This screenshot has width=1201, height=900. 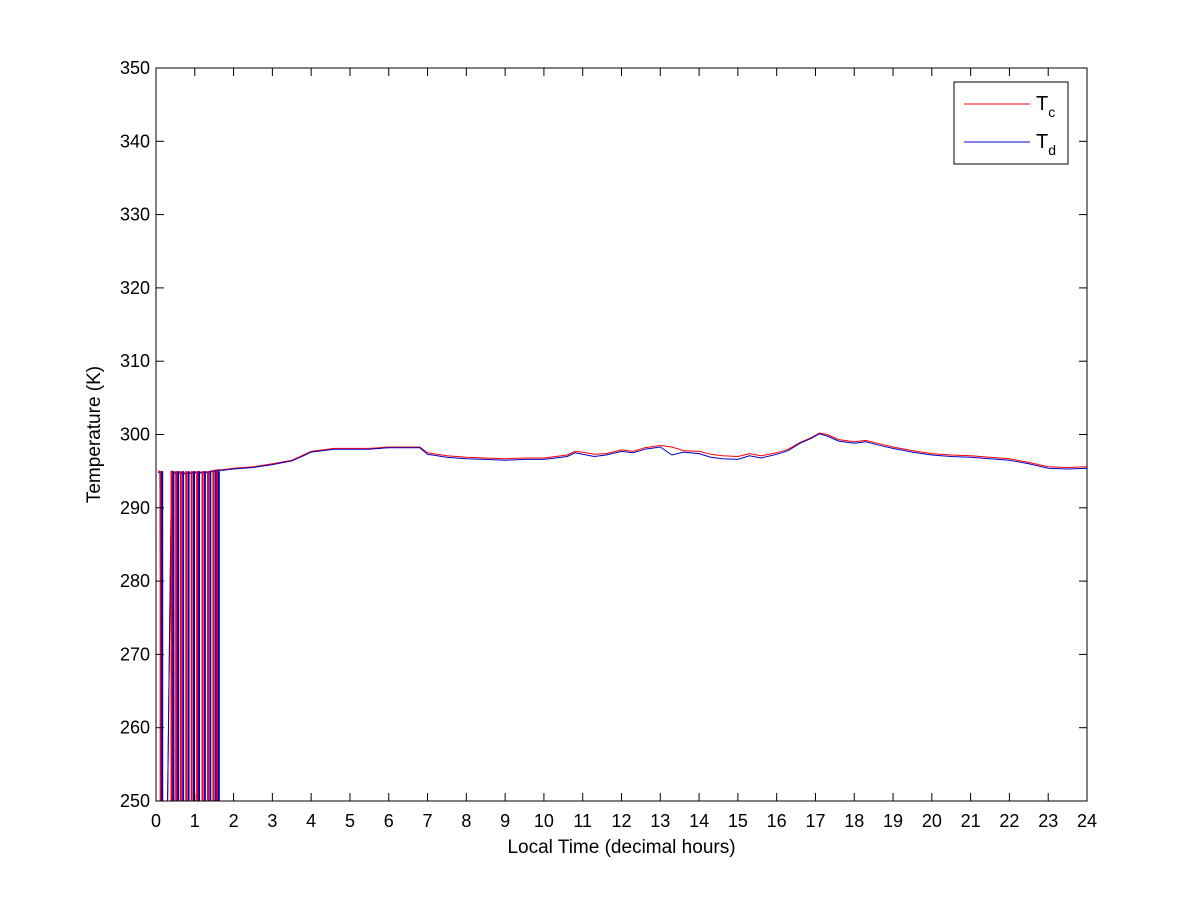 I want to click on y-tick-label: 270, so click(x=135, y=654).